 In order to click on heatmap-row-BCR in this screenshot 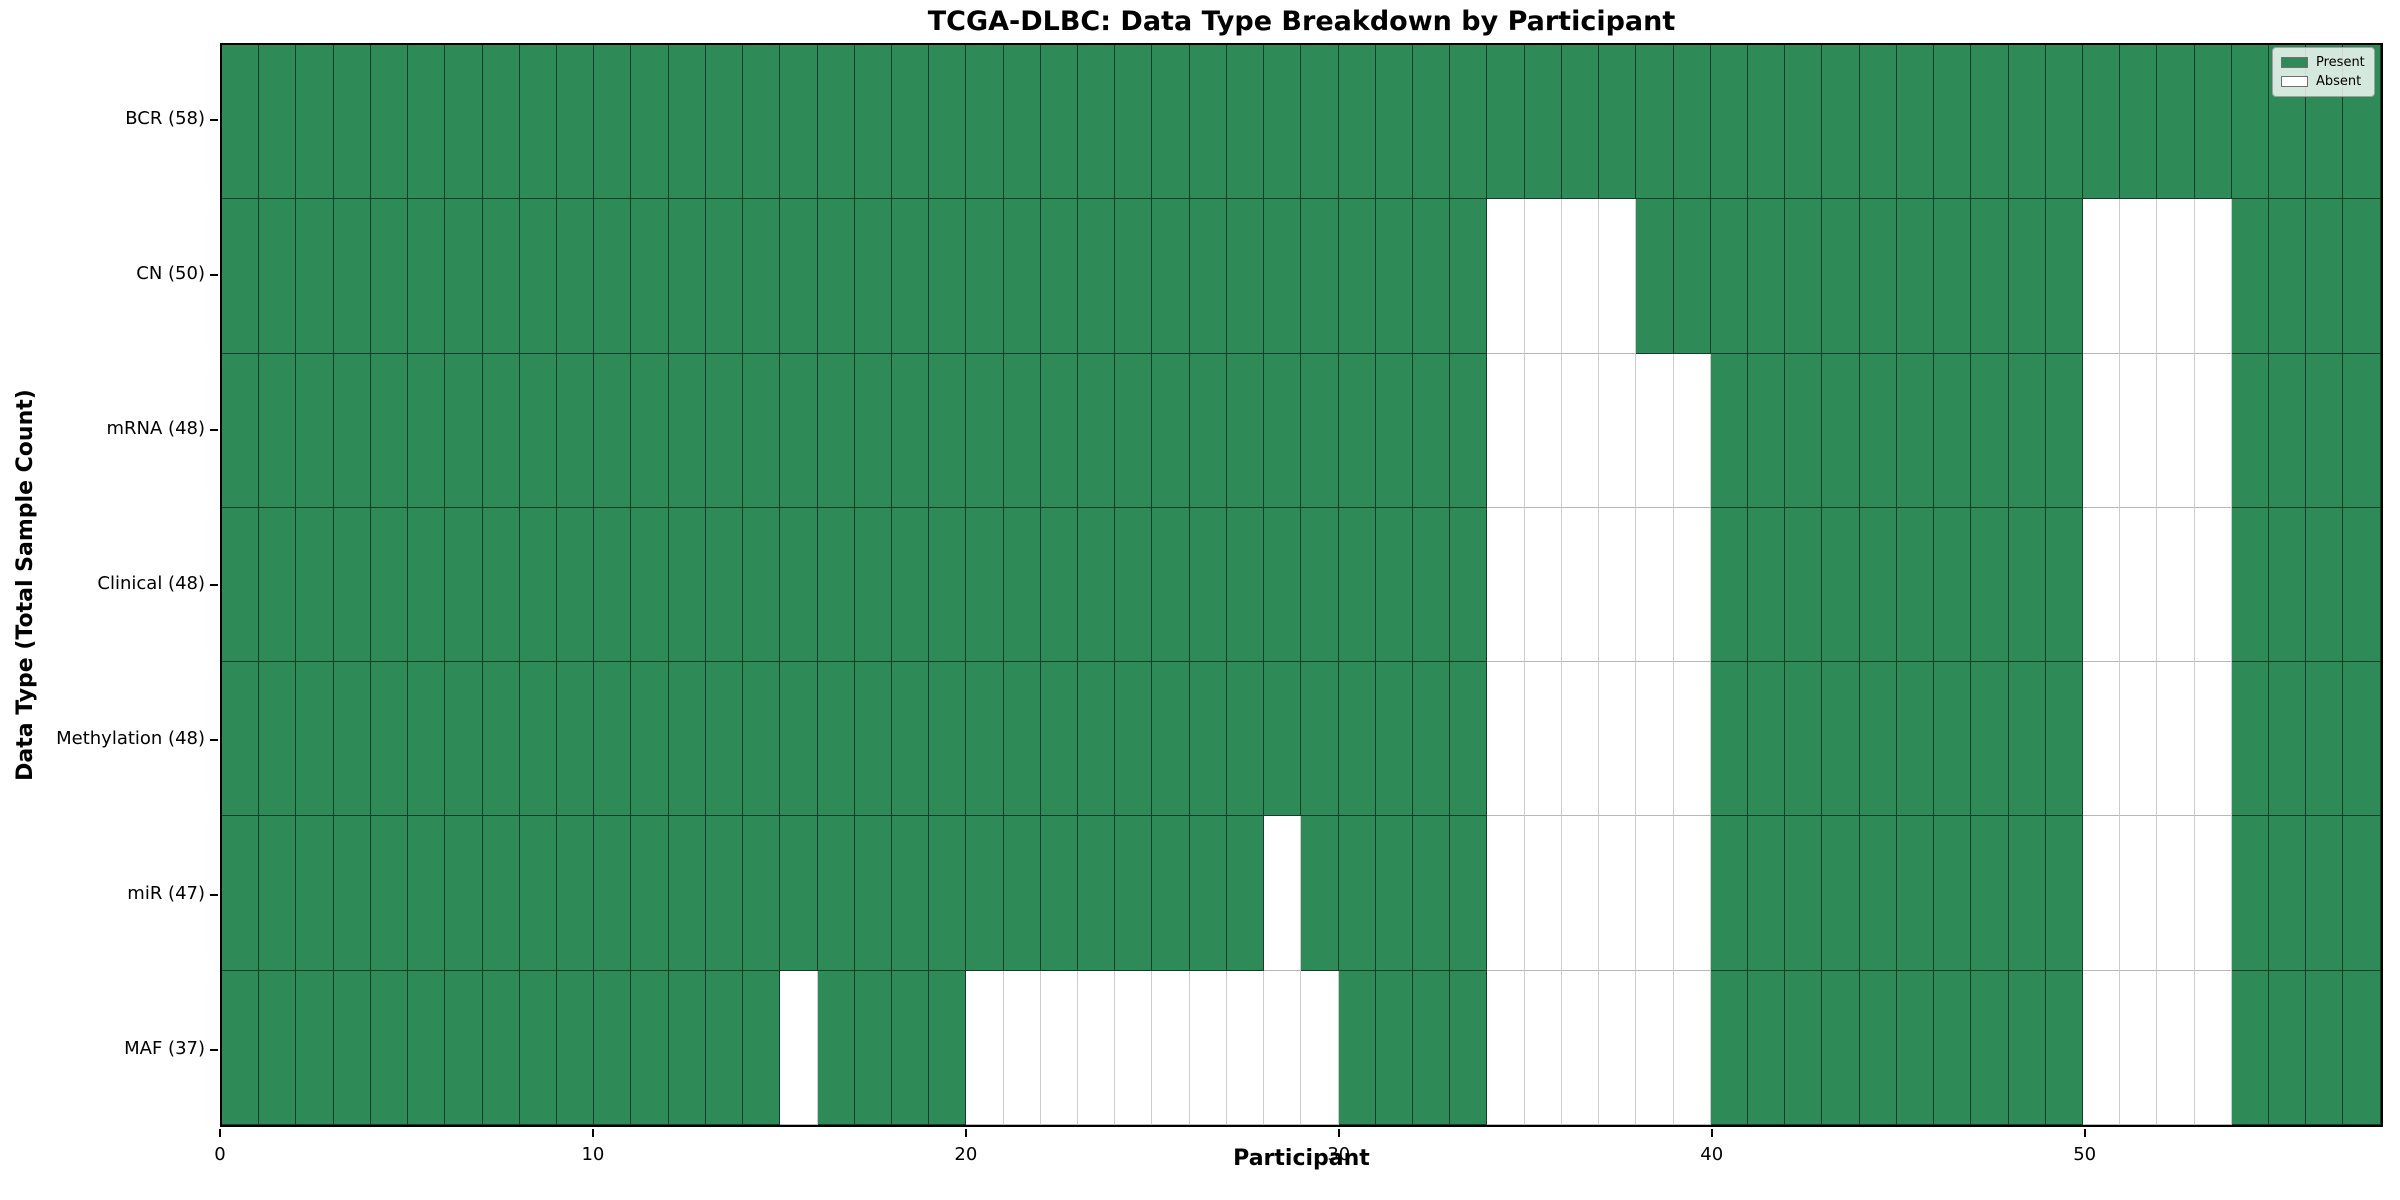, I will do `click(1301, 122)`.